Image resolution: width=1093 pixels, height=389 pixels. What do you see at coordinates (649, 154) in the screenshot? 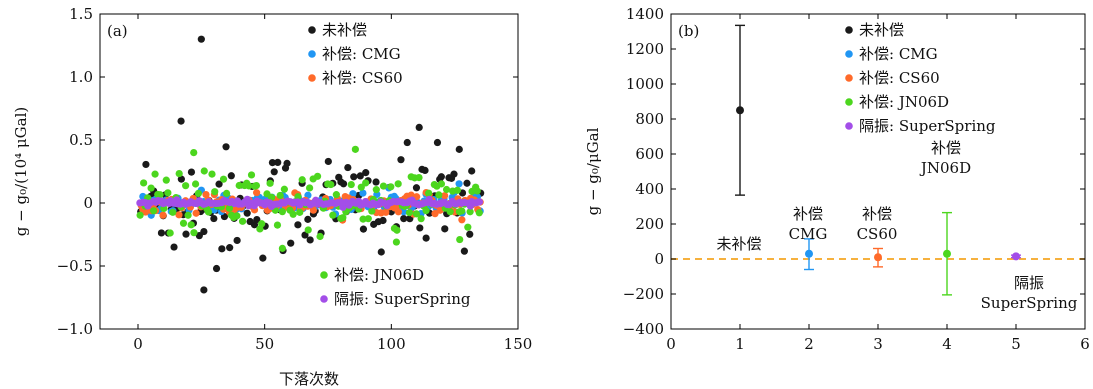
I see `y-tick-label: 600` at bounding box center [649, 154].